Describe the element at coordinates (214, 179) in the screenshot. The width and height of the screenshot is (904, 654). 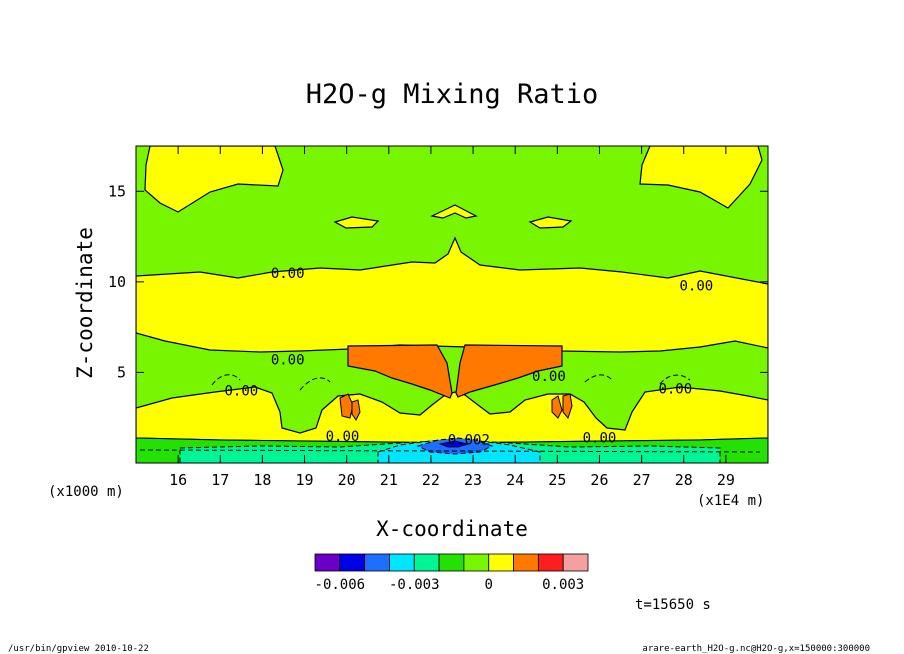
I see `upper-left-yellow-region` at that location.